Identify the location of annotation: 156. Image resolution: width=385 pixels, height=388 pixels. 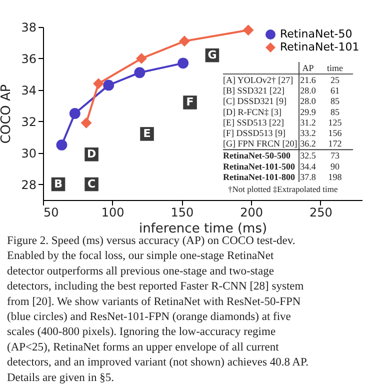
(335, 133).